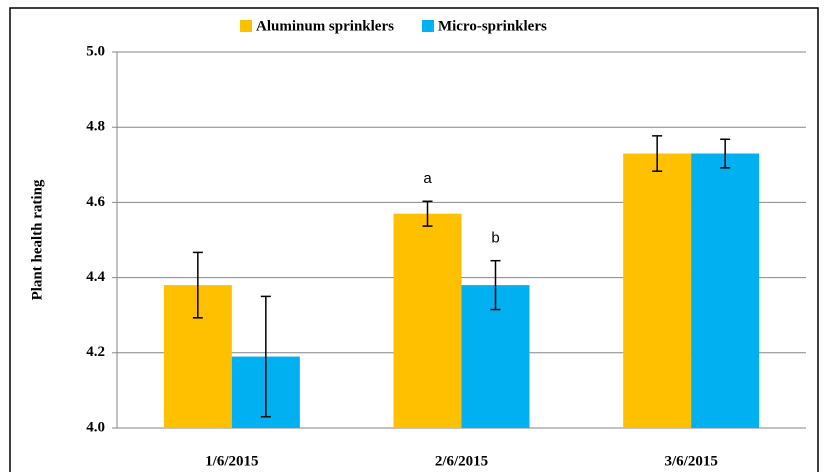 The height and width of the screenshot is (472, 824). What do you see at coordinates (95, 352) in the screenshot?
I see `y-tick-label: 4.2` at bounding box center [95, 352].